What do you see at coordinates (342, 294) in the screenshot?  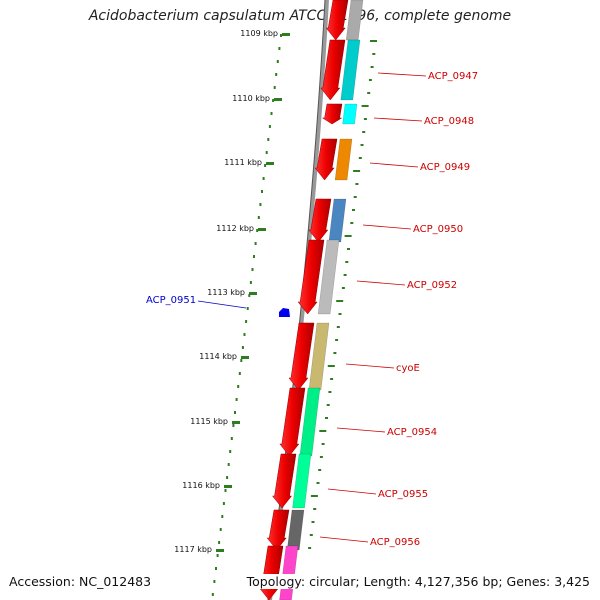 I see `outer-dot-track` at bounding box center [342, 294].